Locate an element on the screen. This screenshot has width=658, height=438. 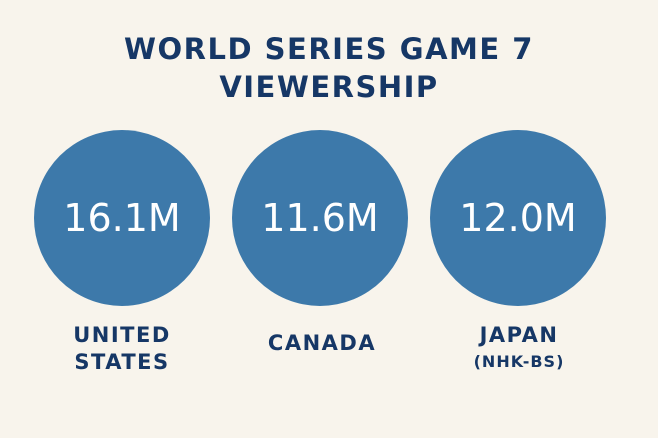
bubble-canada is located at coordinates (320, 218).